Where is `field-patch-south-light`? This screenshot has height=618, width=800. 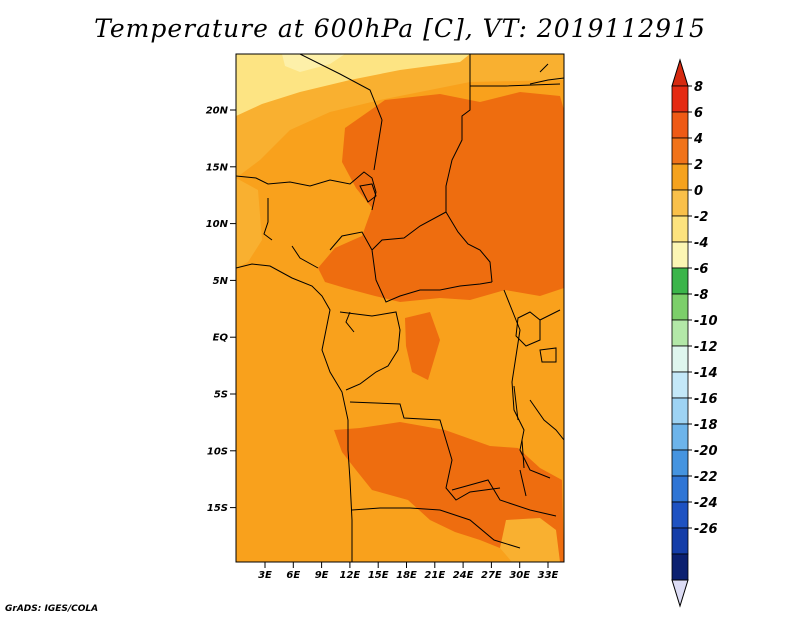
field-patch-south-light is located at coordinates (530, 540).